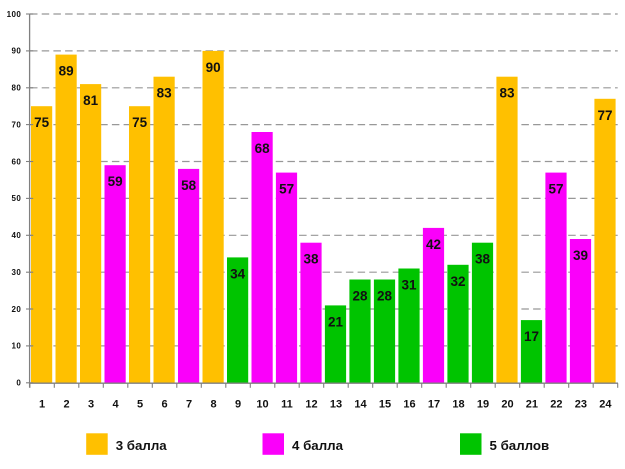 The height and width of the screenshot is (469, 625). What do you see at coordinates (457, 281) in the screenshot?
I see `svg-text: 32` at bounding box center [457, 281].